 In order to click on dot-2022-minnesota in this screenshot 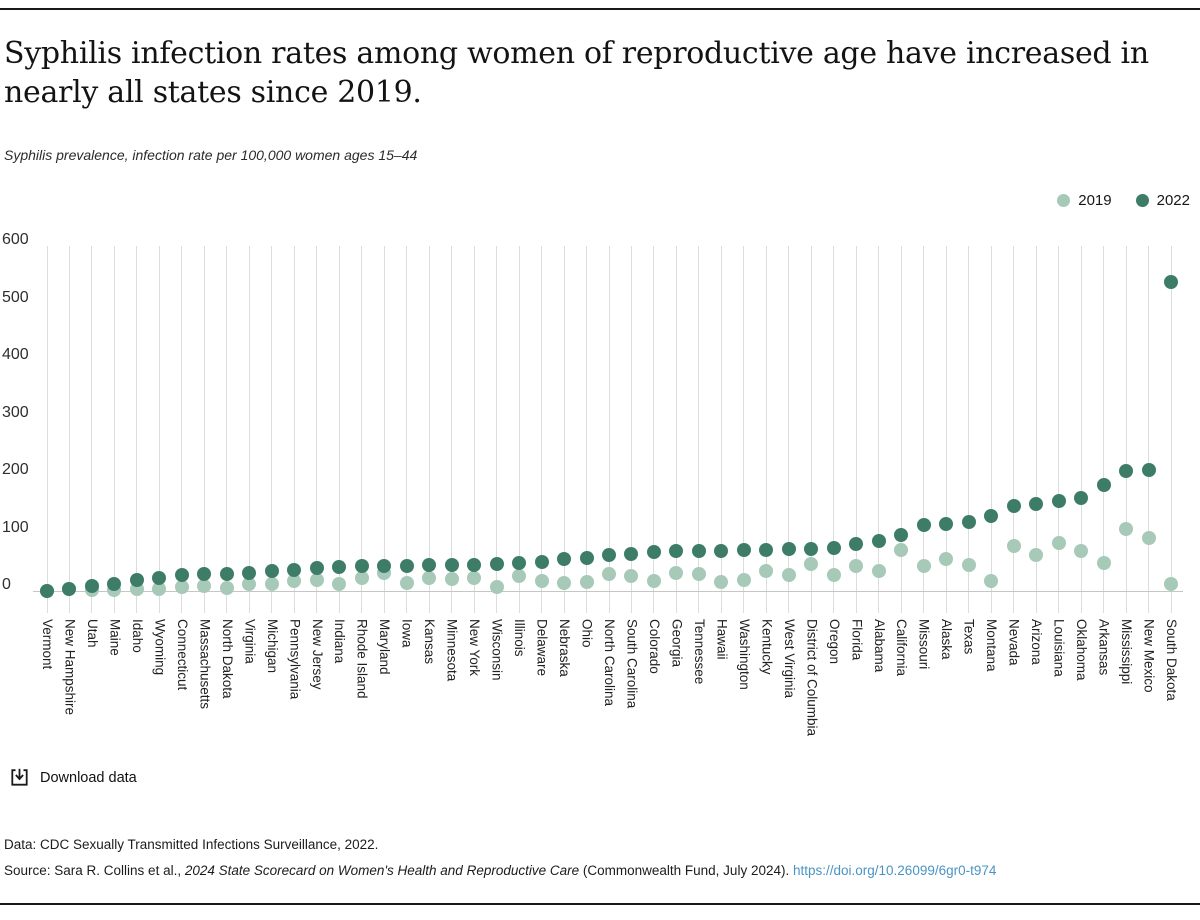, I will do `click(451, 564)`.